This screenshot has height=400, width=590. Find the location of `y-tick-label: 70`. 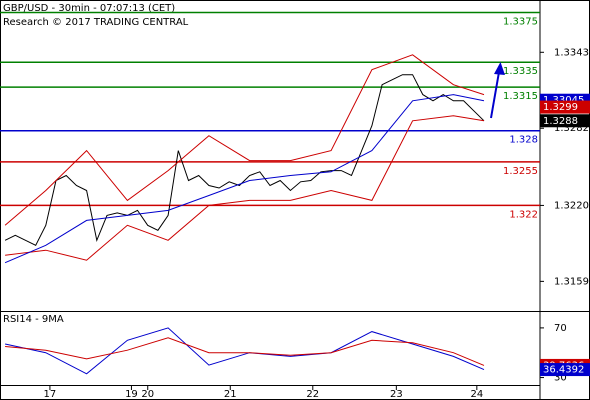

y-tick-label: 70 is located at coordinates (560, 328).